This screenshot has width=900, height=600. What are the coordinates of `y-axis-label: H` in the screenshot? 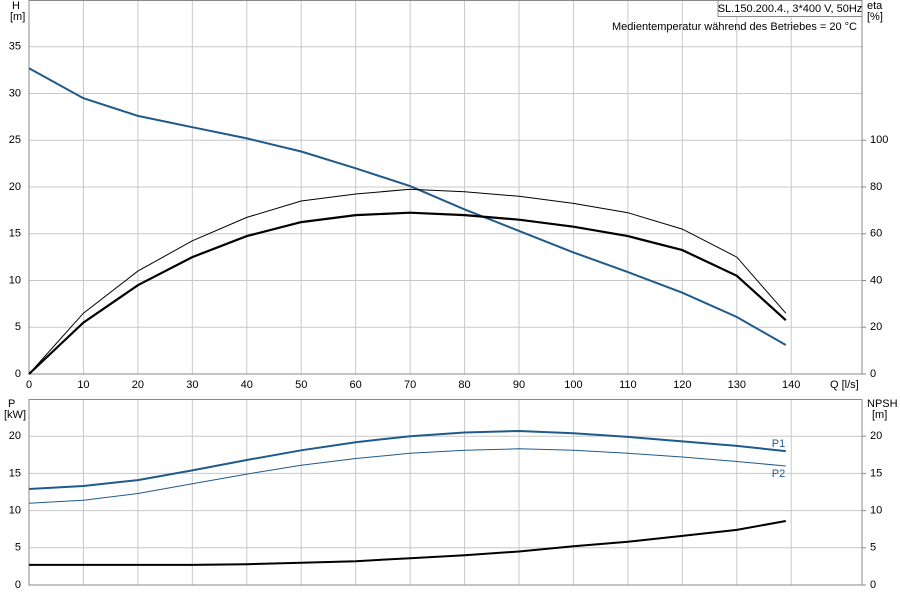 It's located at (16, 6).